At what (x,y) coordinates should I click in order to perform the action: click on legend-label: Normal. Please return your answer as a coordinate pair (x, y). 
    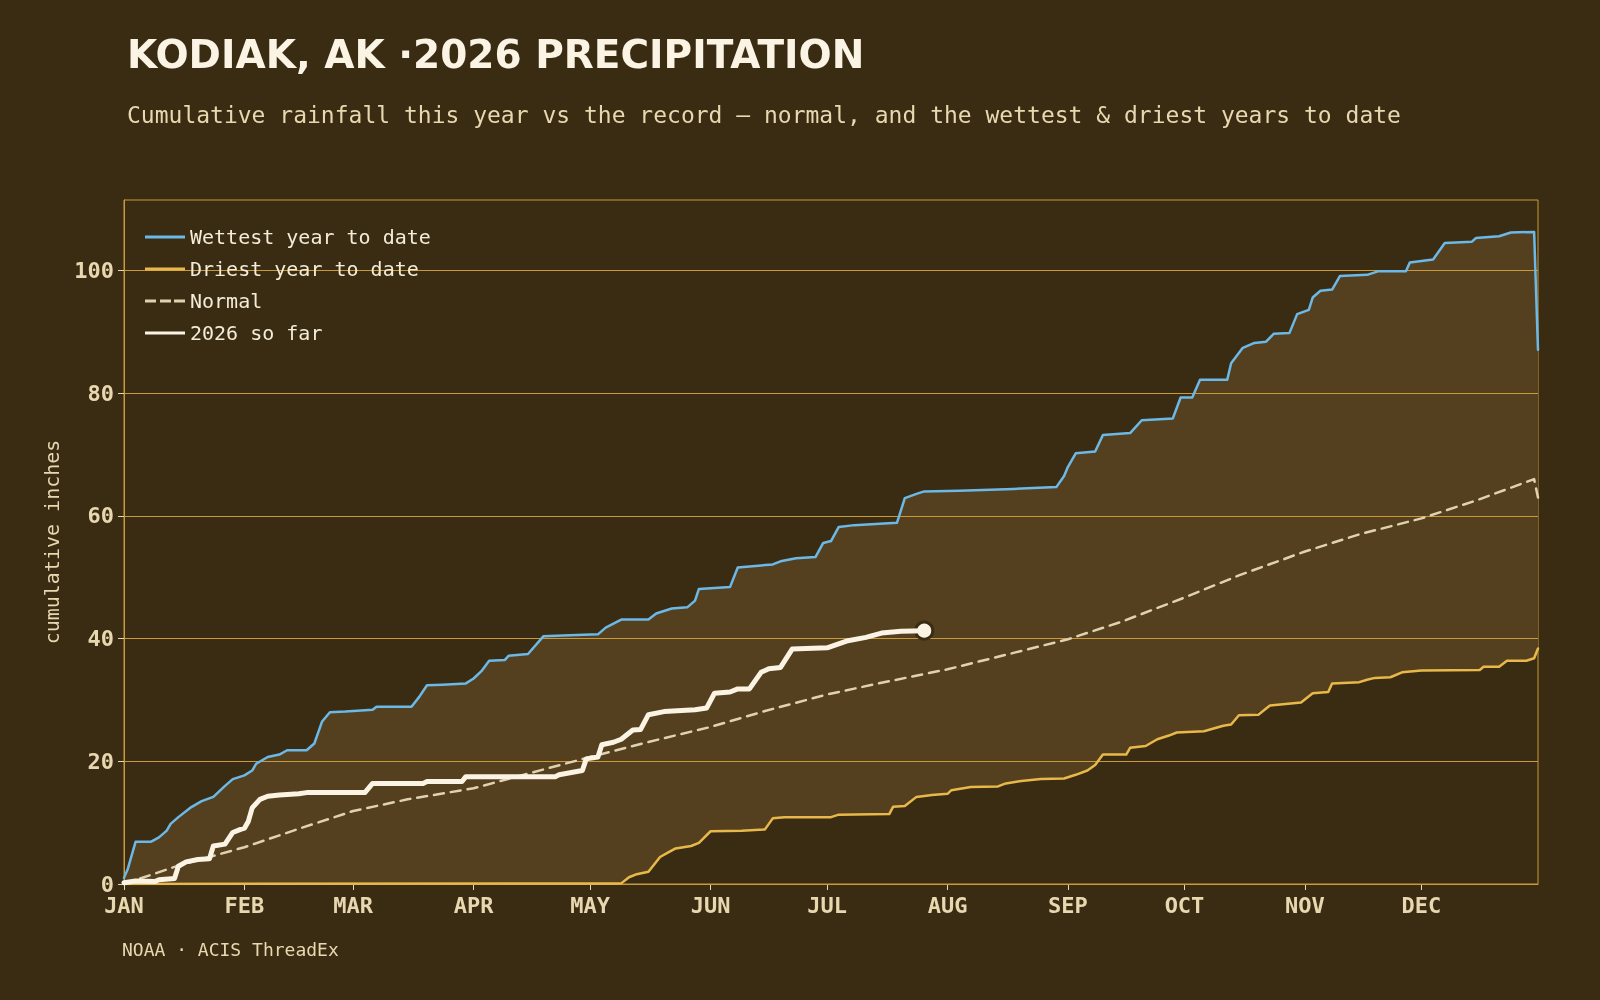
    Looking at the image, I should click on (226, 301).